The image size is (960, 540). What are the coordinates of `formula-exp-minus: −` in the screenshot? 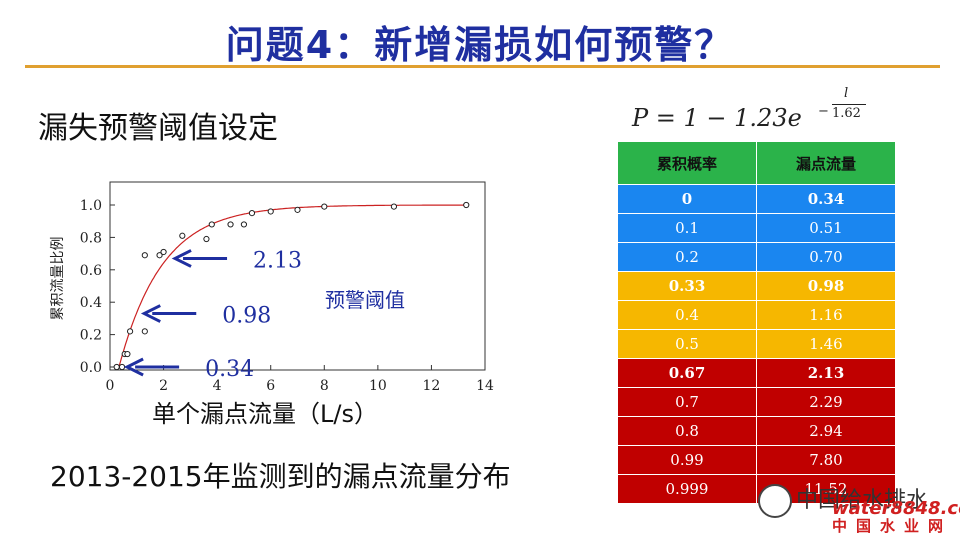 It's located at (823, 111).